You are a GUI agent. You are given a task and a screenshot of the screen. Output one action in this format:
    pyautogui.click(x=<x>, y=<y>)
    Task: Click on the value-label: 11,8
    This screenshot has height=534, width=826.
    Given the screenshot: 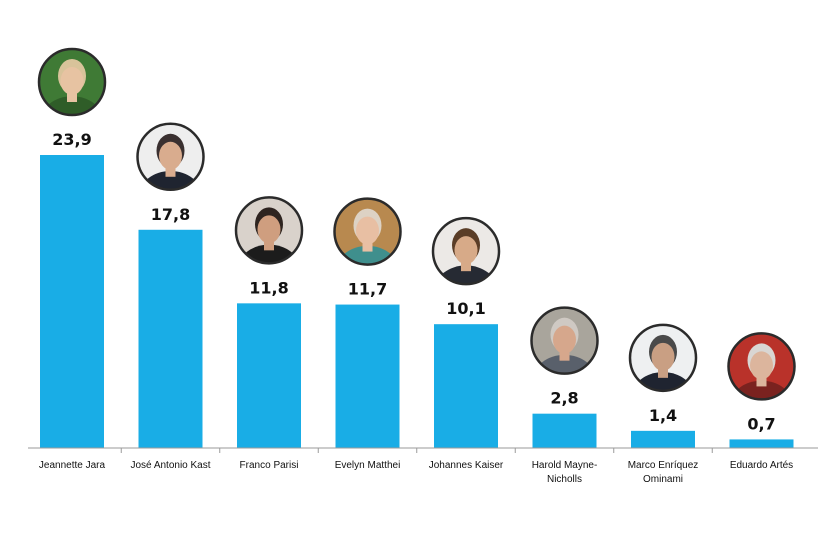 What is the action you would take?
    pyautogui.click(x=268, y=287)
    